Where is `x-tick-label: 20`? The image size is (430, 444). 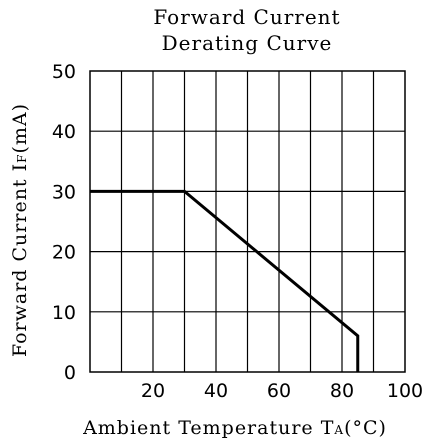 x-tick-label: 20 is located at coordinates (153, 391).